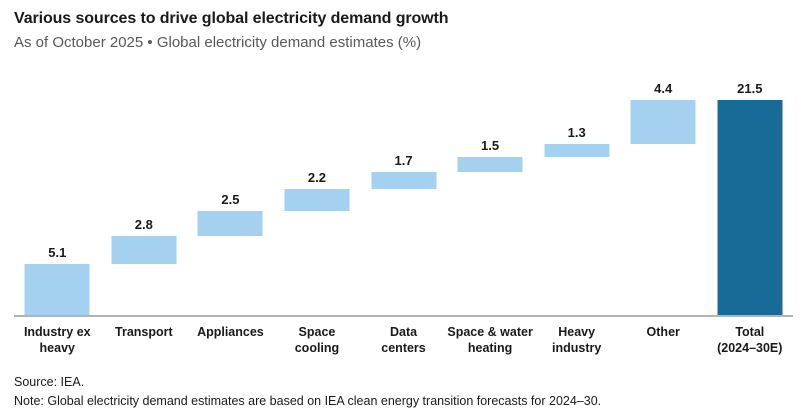  What do you see at coordinates (49, 382) in the screenshot?
I see `source-text: Source: IEA.` at bounding box center [49, 382].